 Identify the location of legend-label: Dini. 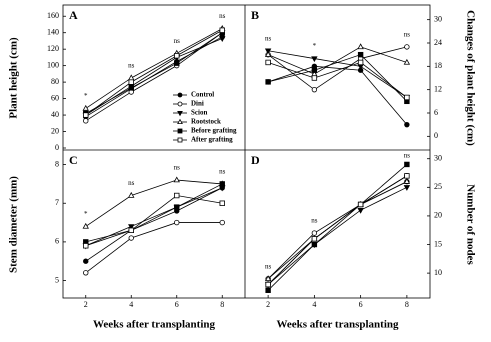
(197, 104).